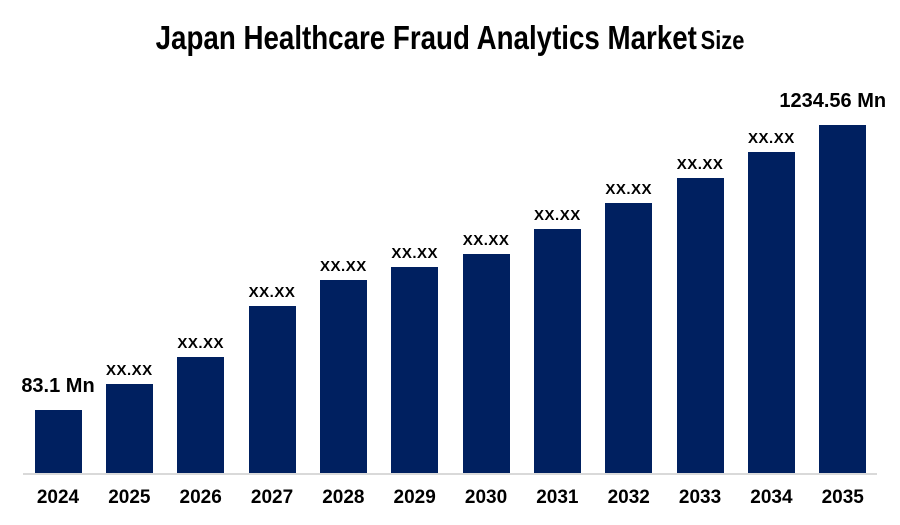 This screenshot has height=525, width=900. What do you see at coordinates (343, 497) in the screenshot?
I see `x-axis-label-2028: 2028` at bounding box center [343, 497].